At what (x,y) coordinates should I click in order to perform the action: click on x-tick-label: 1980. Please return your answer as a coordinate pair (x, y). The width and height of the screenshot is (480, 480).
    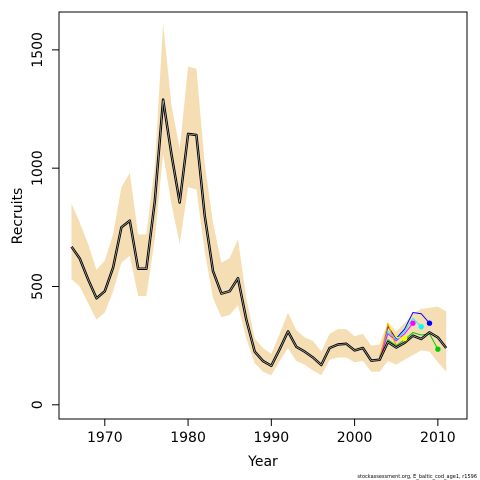
    Looking at the image, I should click on (188, 438).